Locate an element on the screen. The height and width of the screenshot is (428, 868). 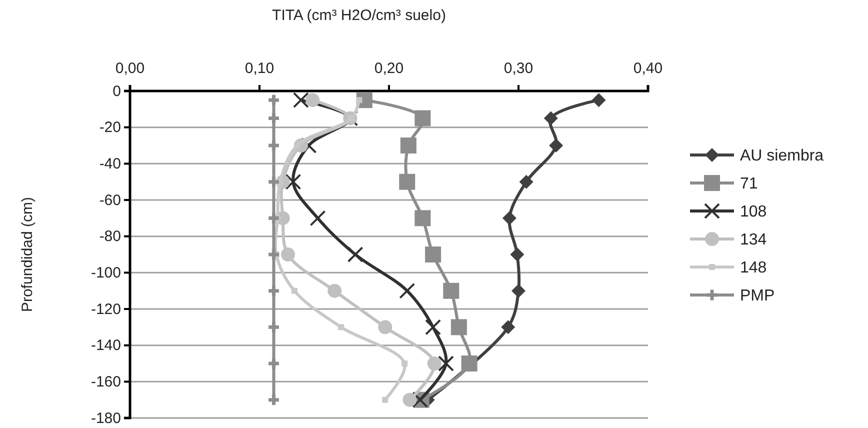
legend-label: AU siembra is located at coordinates (782, 156).